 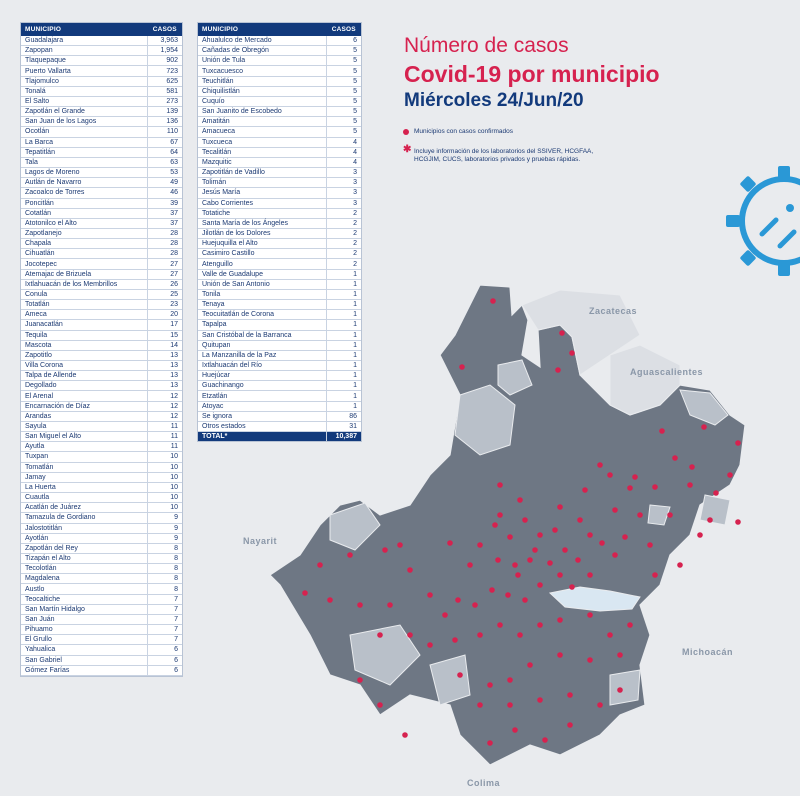 What do you see at coordinates (343, 416) in the screenshot?
I see `casos-value: 86` at bounding box center [343, 416].